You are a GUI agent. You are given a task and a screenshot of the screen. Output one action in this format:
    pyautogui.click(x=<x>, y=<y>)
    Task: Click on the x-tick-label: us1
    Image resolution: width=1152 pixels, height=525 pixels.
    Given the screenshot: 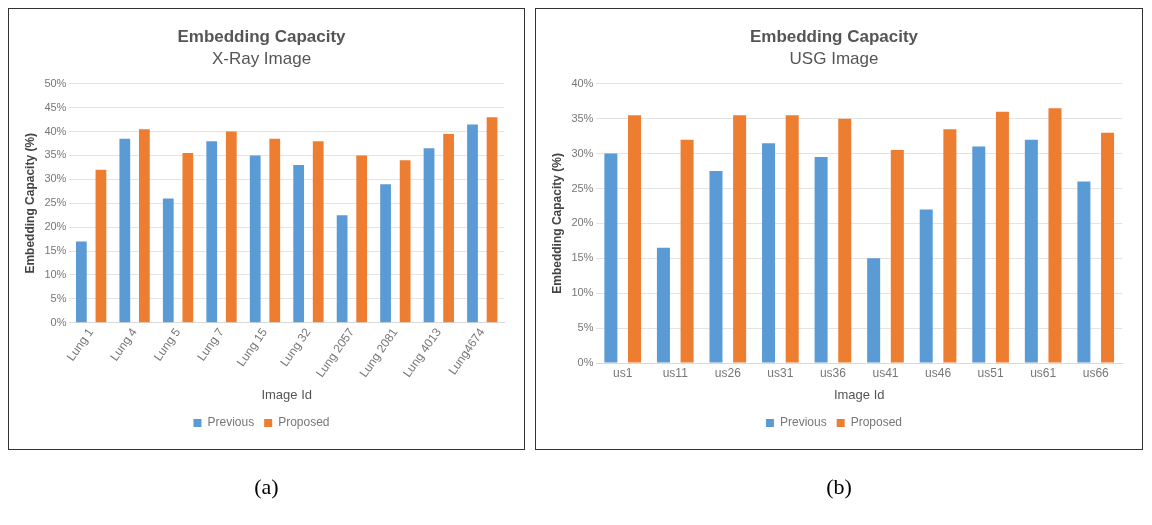 What is the action you would take?
    pyautogui.click(x=623, y=372)
    